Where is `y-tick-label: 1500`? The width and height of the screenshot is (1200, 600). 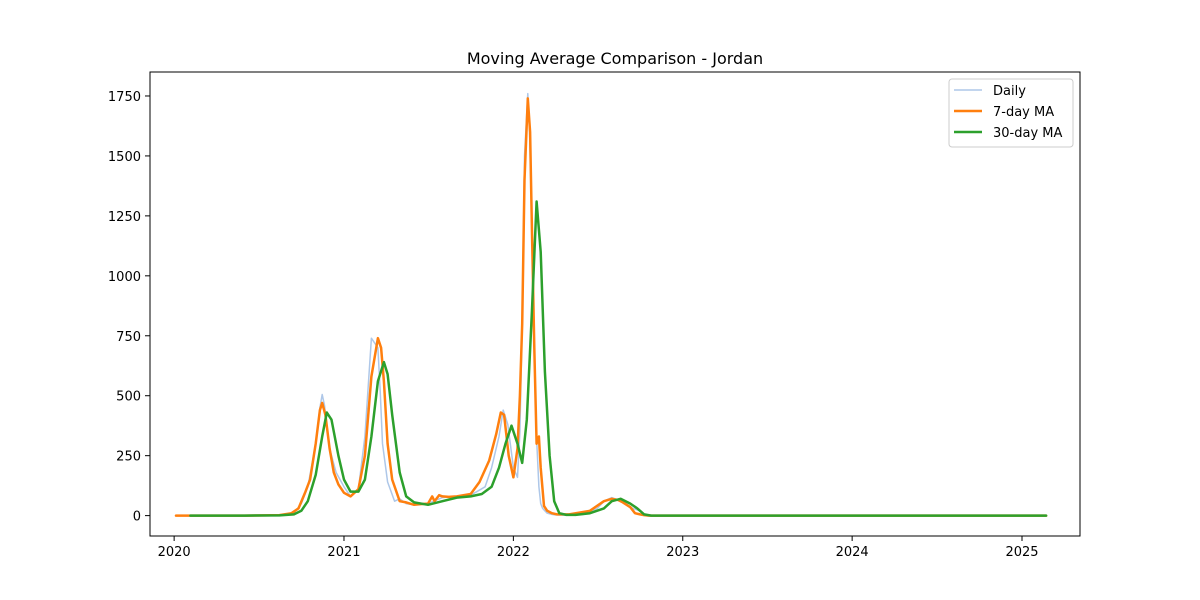 y-tick-label: 1500 is located at coordinates (124, 157).